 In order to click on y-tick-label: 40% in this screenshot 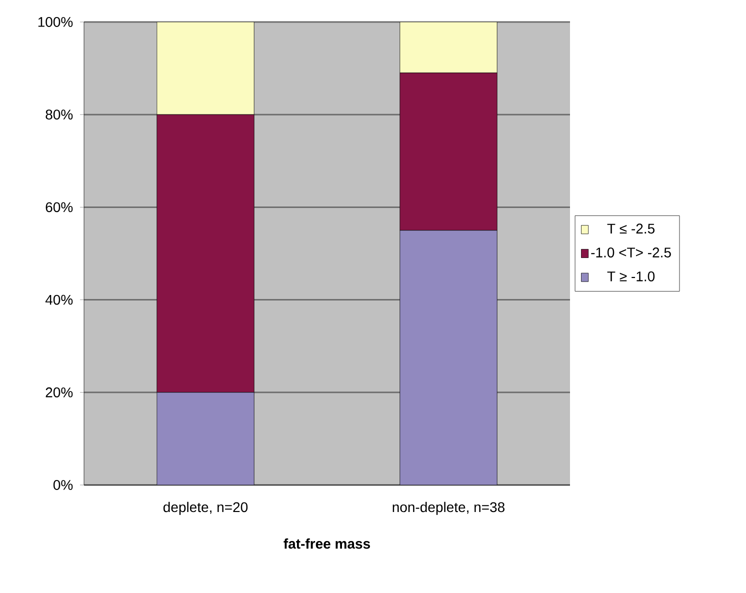, I will do `click(59, 299)`.